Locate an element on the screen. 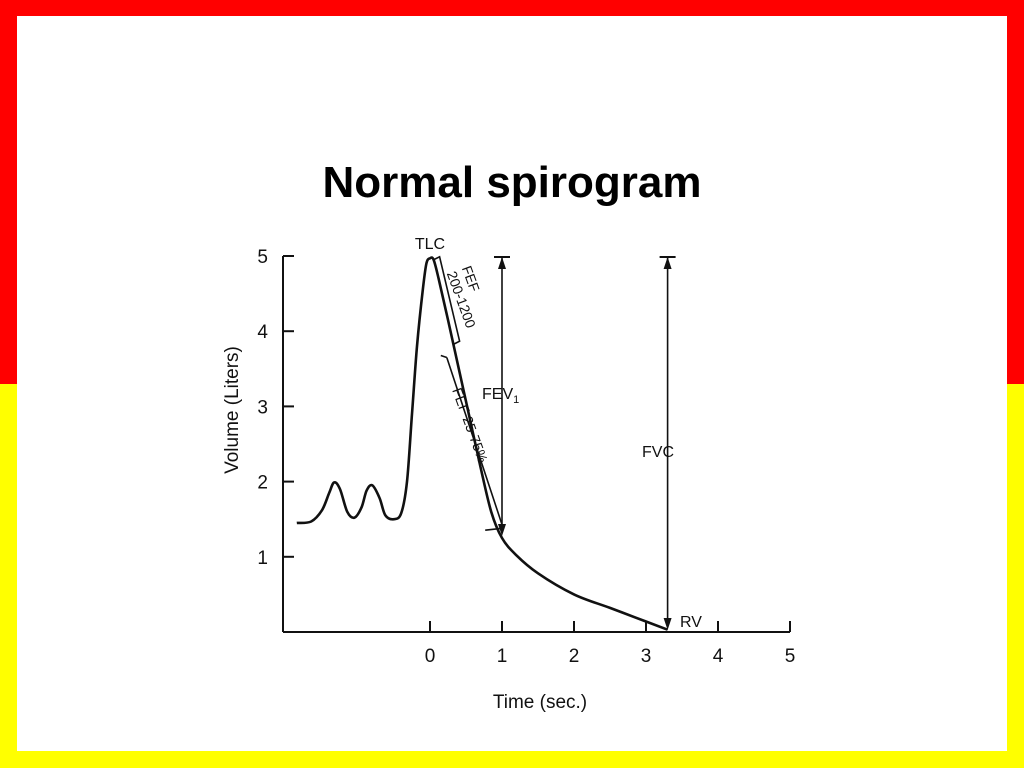  fvc-label: FVC is located at coordinates (658, 452).